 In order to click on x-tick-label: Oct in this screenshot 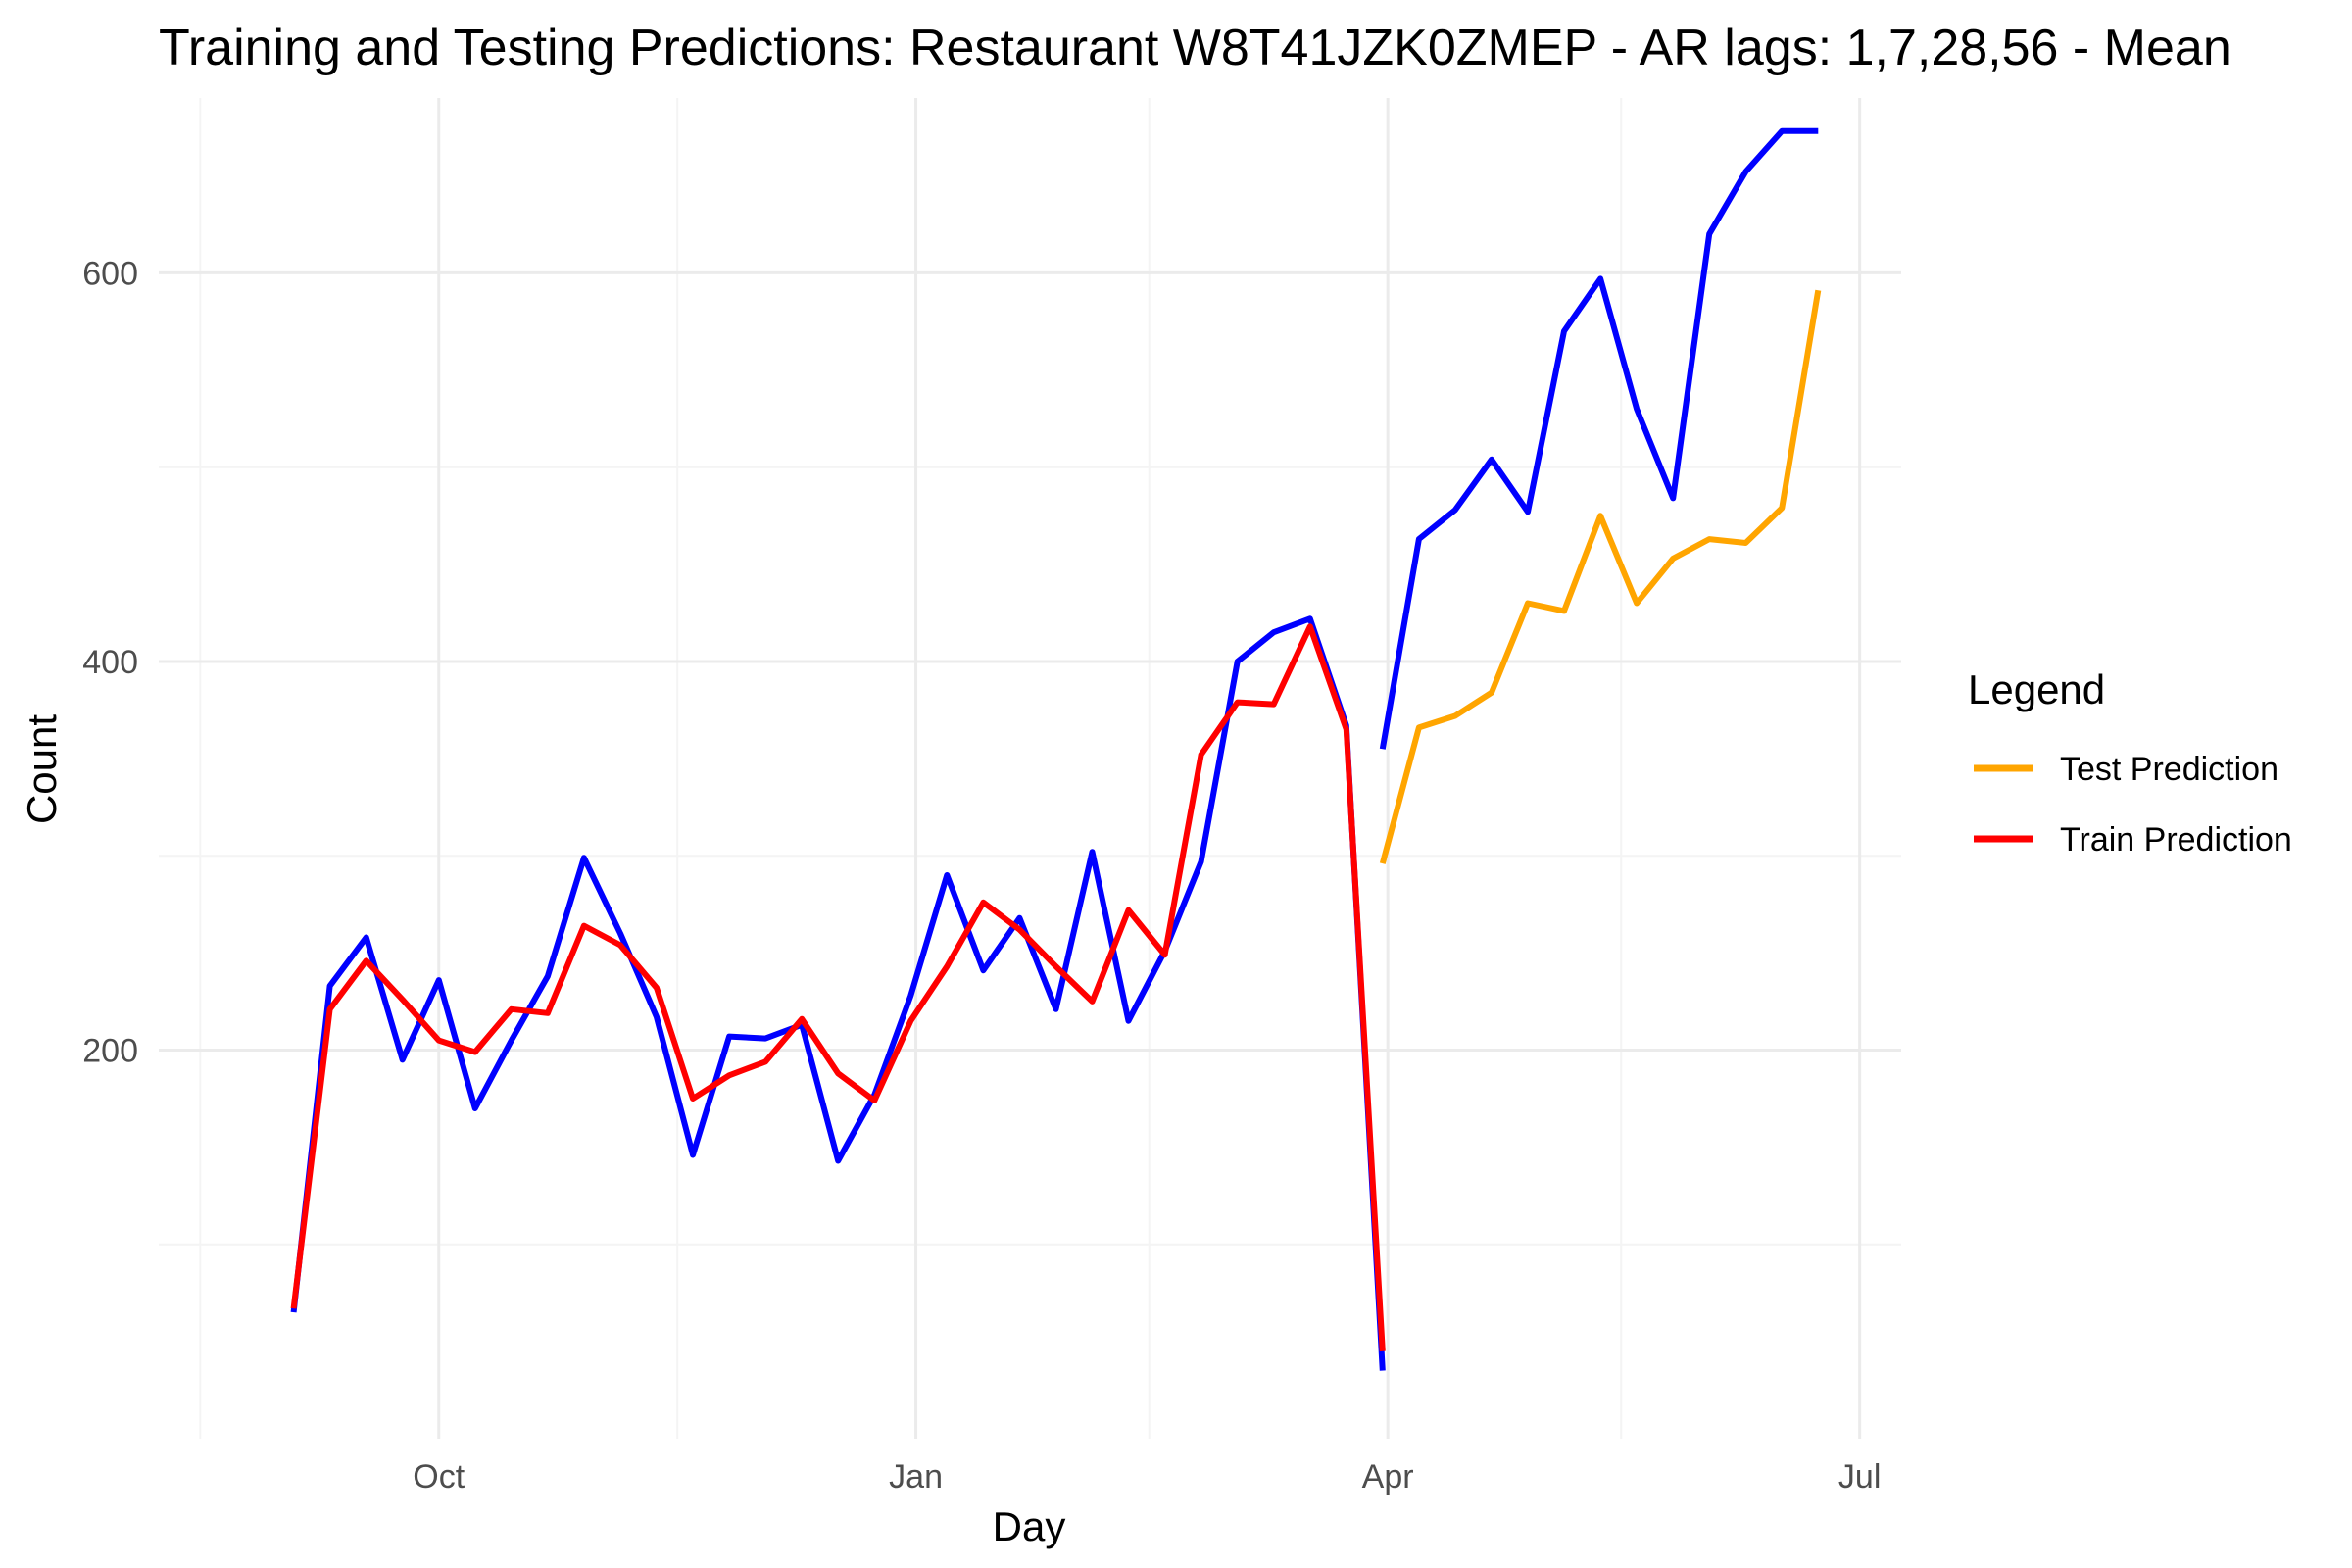, I will do `click(439, 1476)`.